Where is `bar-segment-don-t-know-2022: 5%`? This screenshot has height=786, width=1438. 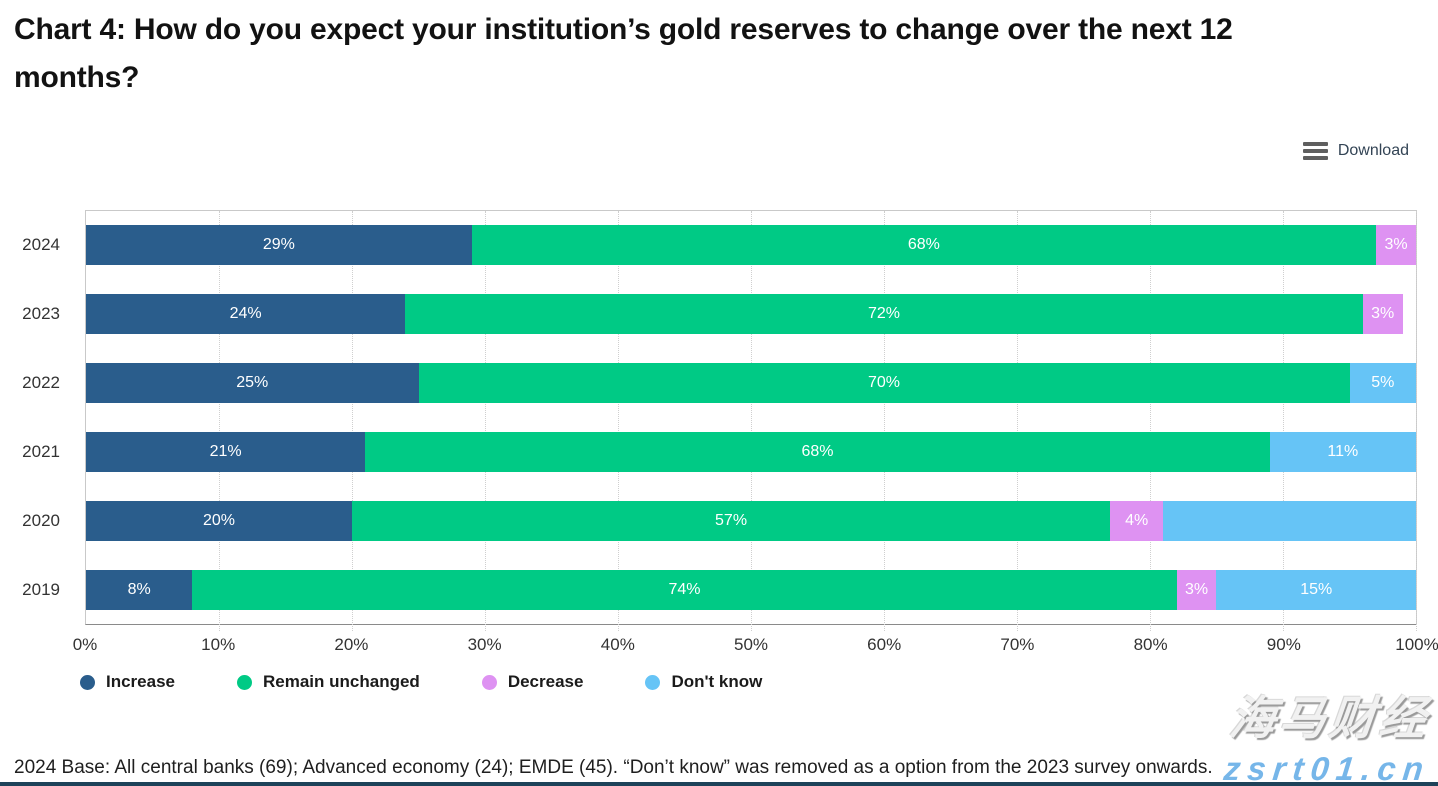 bar-segment-don-t-know-2022: 5% is located at coordinates (1382, 383).